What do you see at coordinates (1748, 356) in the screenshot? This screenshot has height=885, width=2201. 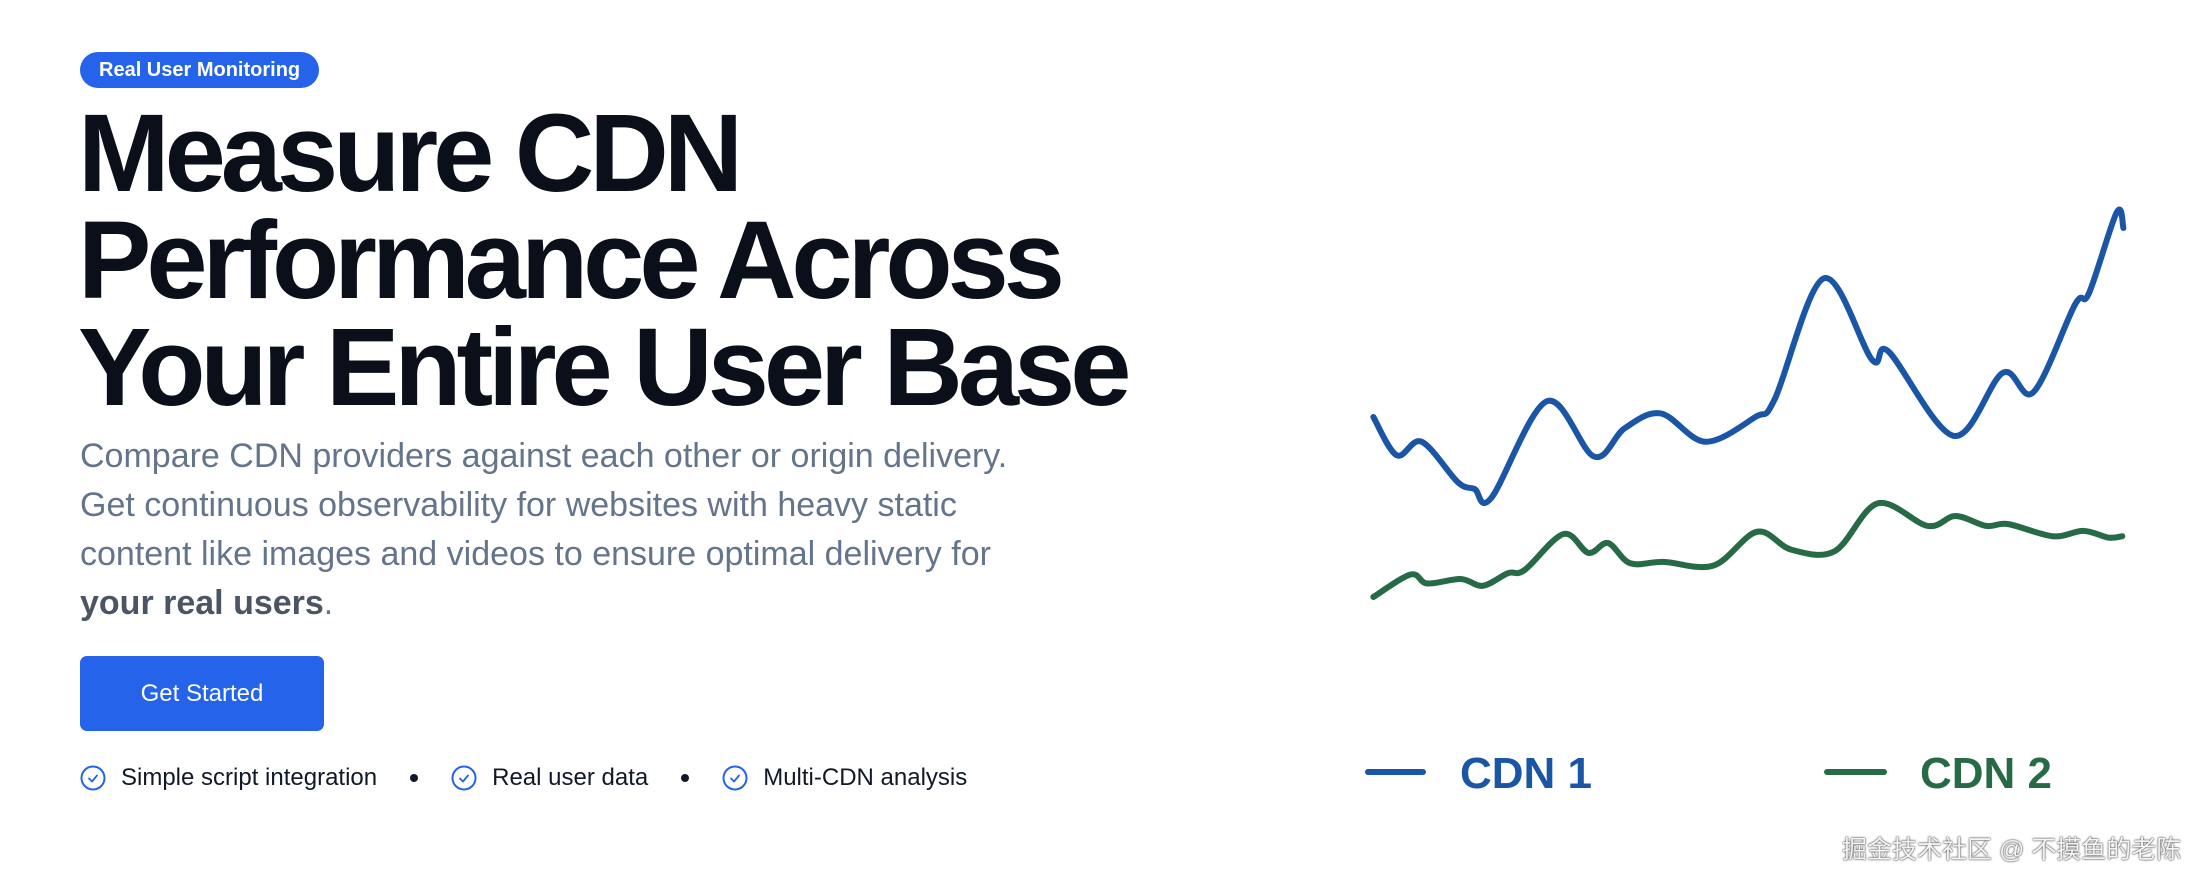 I see `series-line-cdn1` at bounding box center [1748, 356].